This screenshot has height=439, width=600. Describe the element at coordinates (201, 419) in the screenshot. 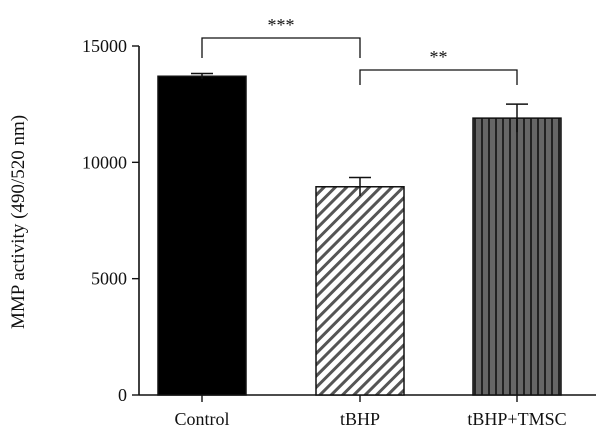

I see `x-tick-label: Control` at that location.